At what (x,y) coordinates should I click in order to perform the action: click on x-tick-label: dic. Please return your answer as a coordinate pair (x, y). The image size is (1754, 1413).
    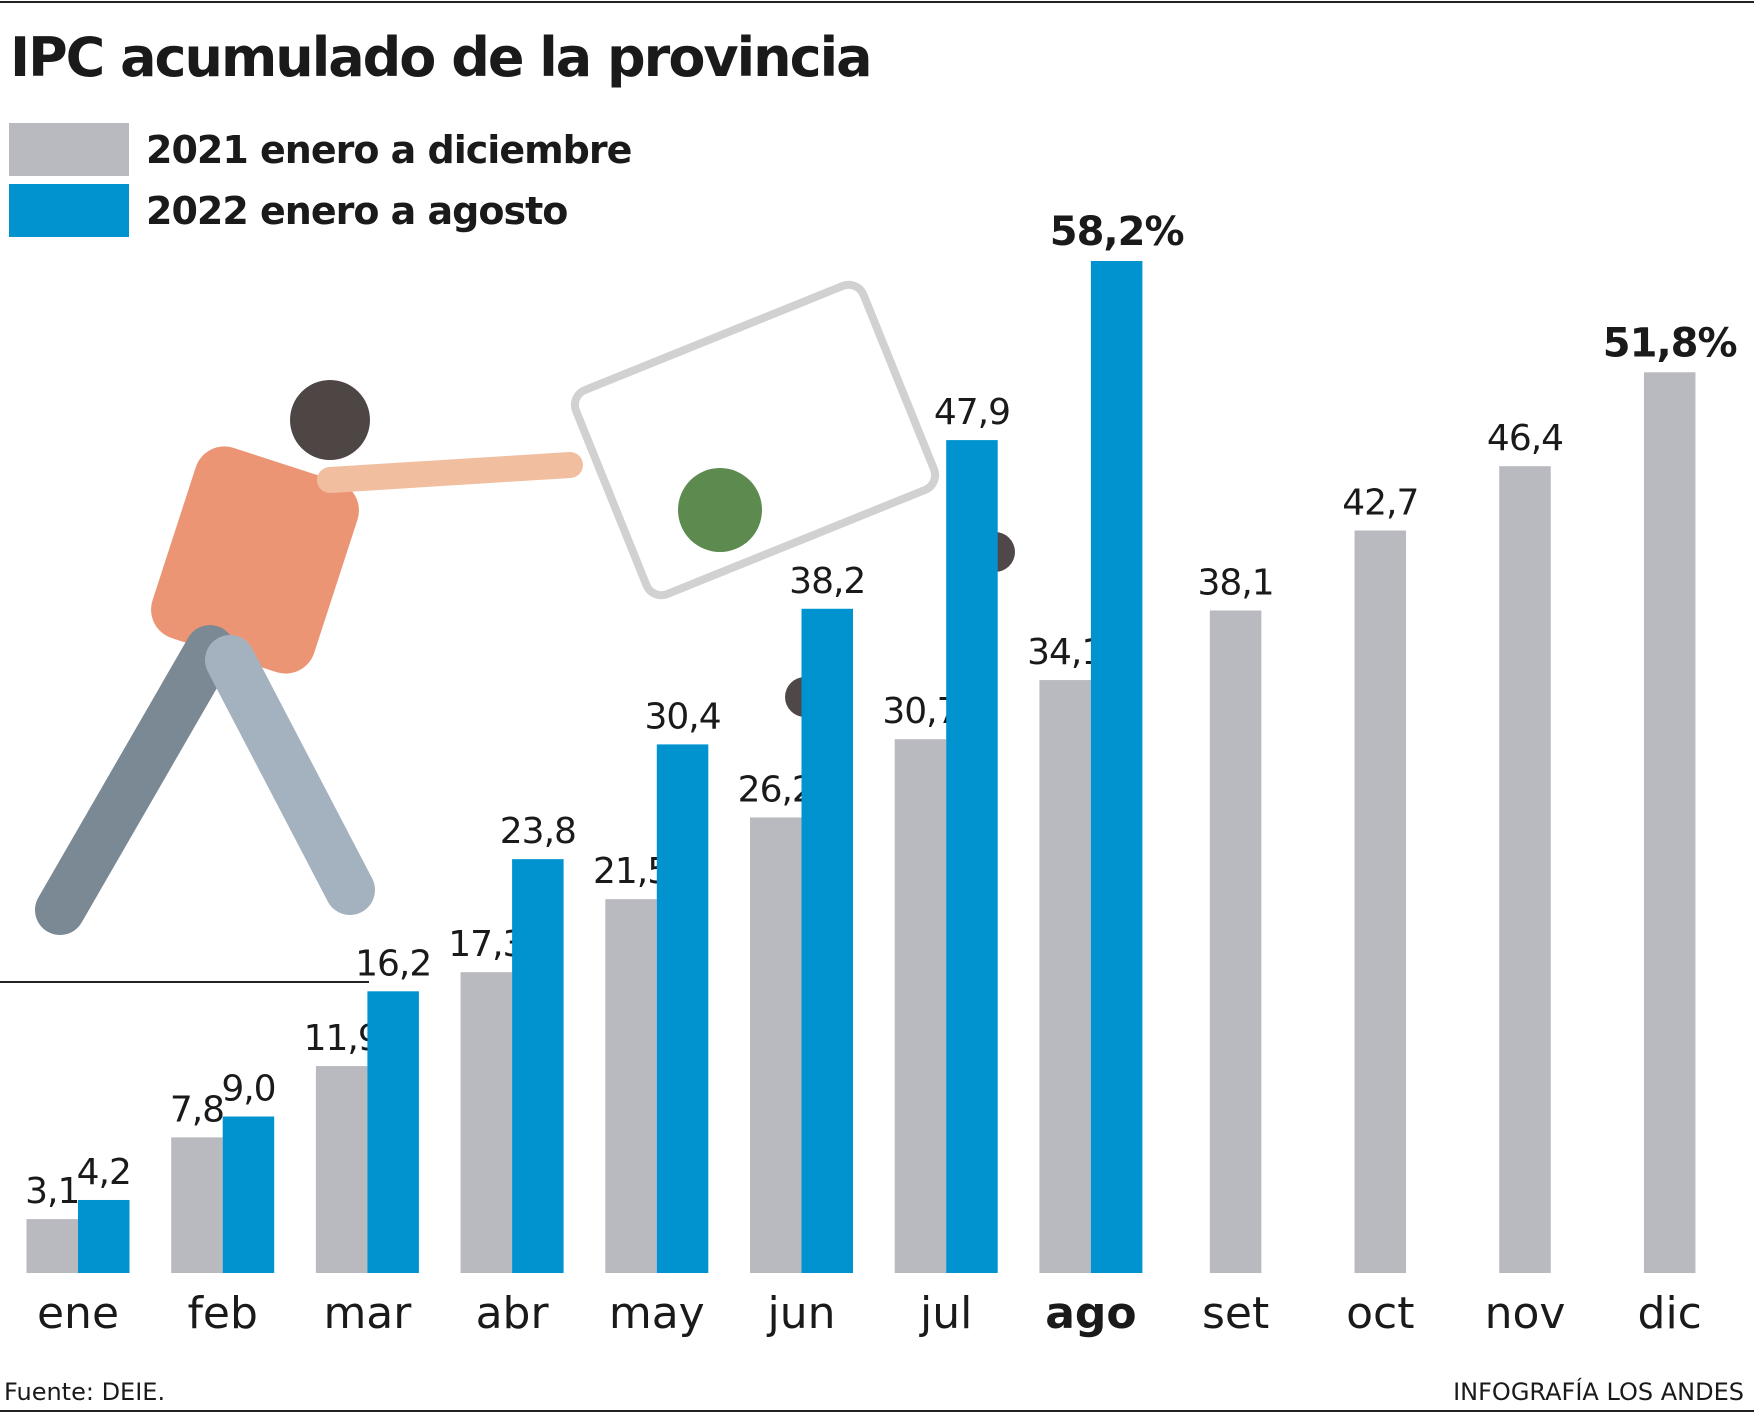
    Looking at the image, I should click on (1670, 1313).